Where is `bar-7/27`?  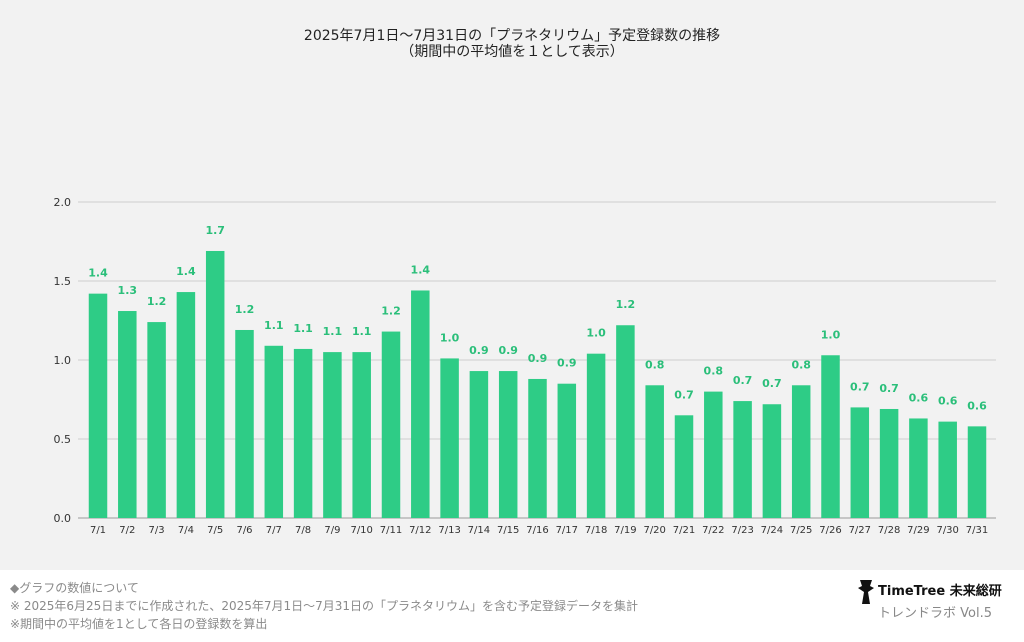
bar-7/27 is located at coordinates (860, 462).